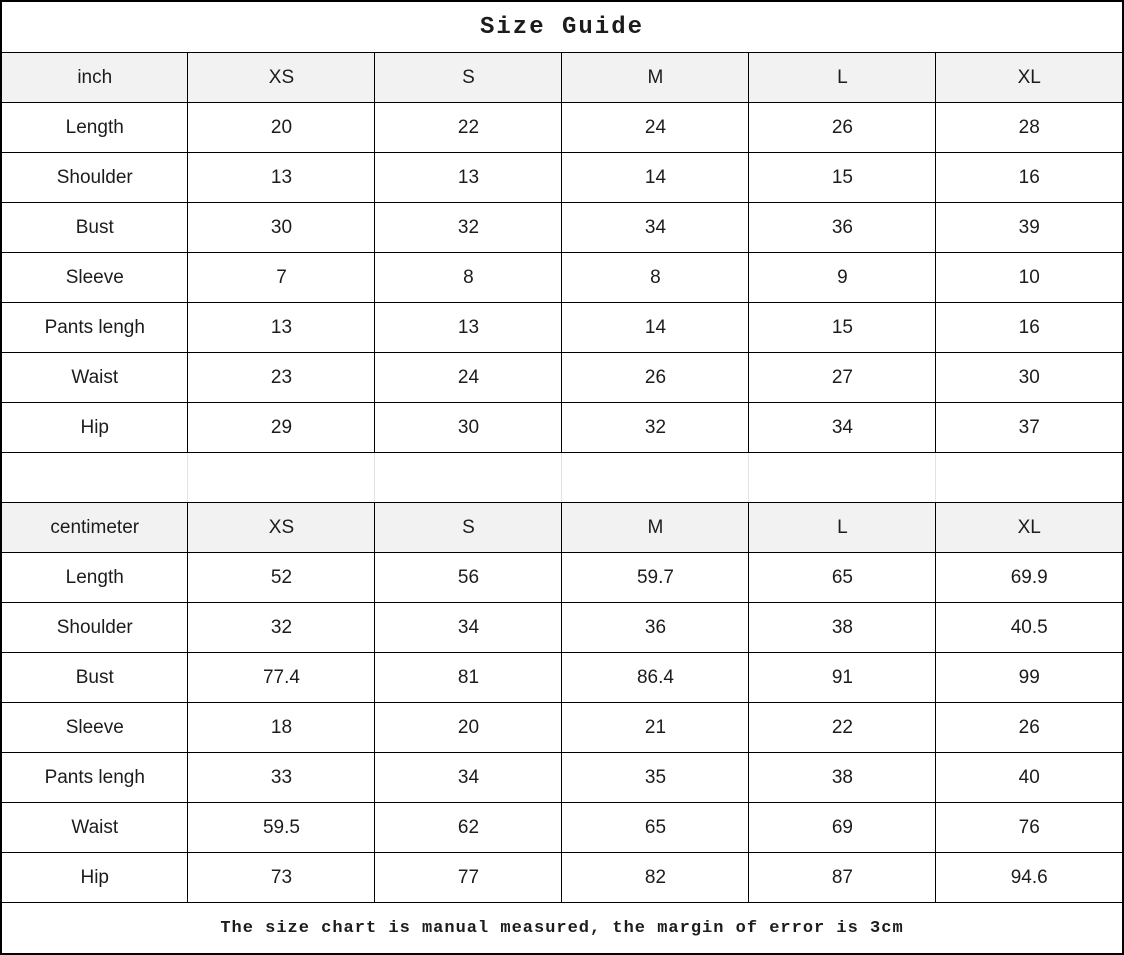 Image resolution: width=1124 pixels, height=955 pixels. I want to click on table-row: Waist 23 24 26 27 30, so click(562, 377).